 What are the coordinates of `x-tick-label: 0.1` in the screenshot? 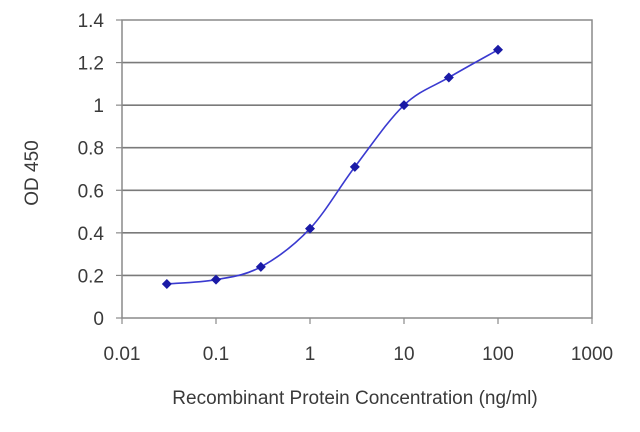 It's located at (216, 354).